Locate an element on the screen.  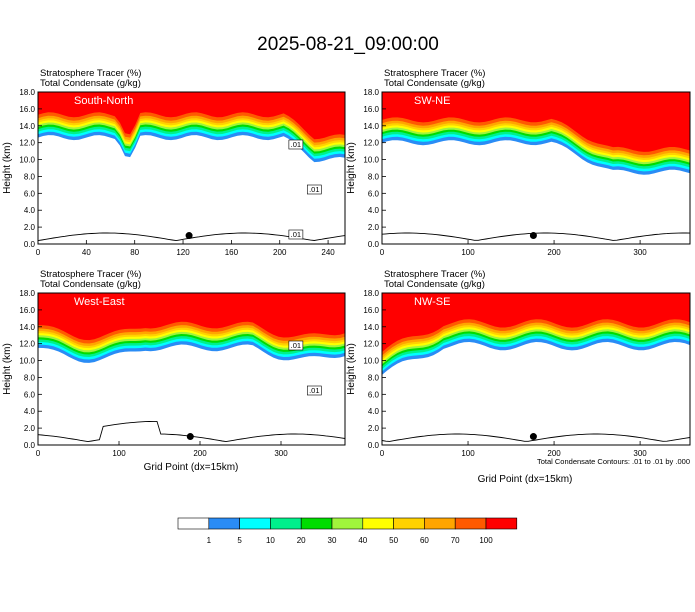
panel-label: SW-NE is located at coordinates (432, 101).